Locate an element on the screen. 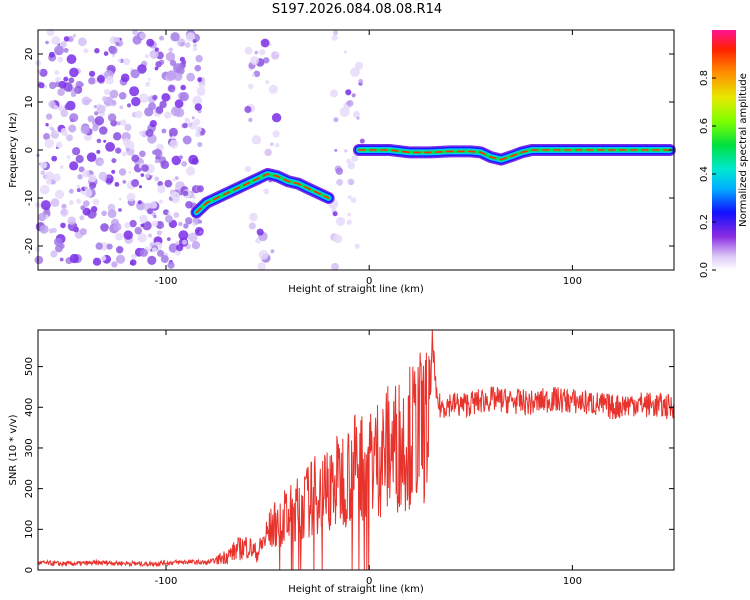 This screenshot has width=750, height=600. colorbar-tick-label: 0.4 is located at coordinates (704, 174).